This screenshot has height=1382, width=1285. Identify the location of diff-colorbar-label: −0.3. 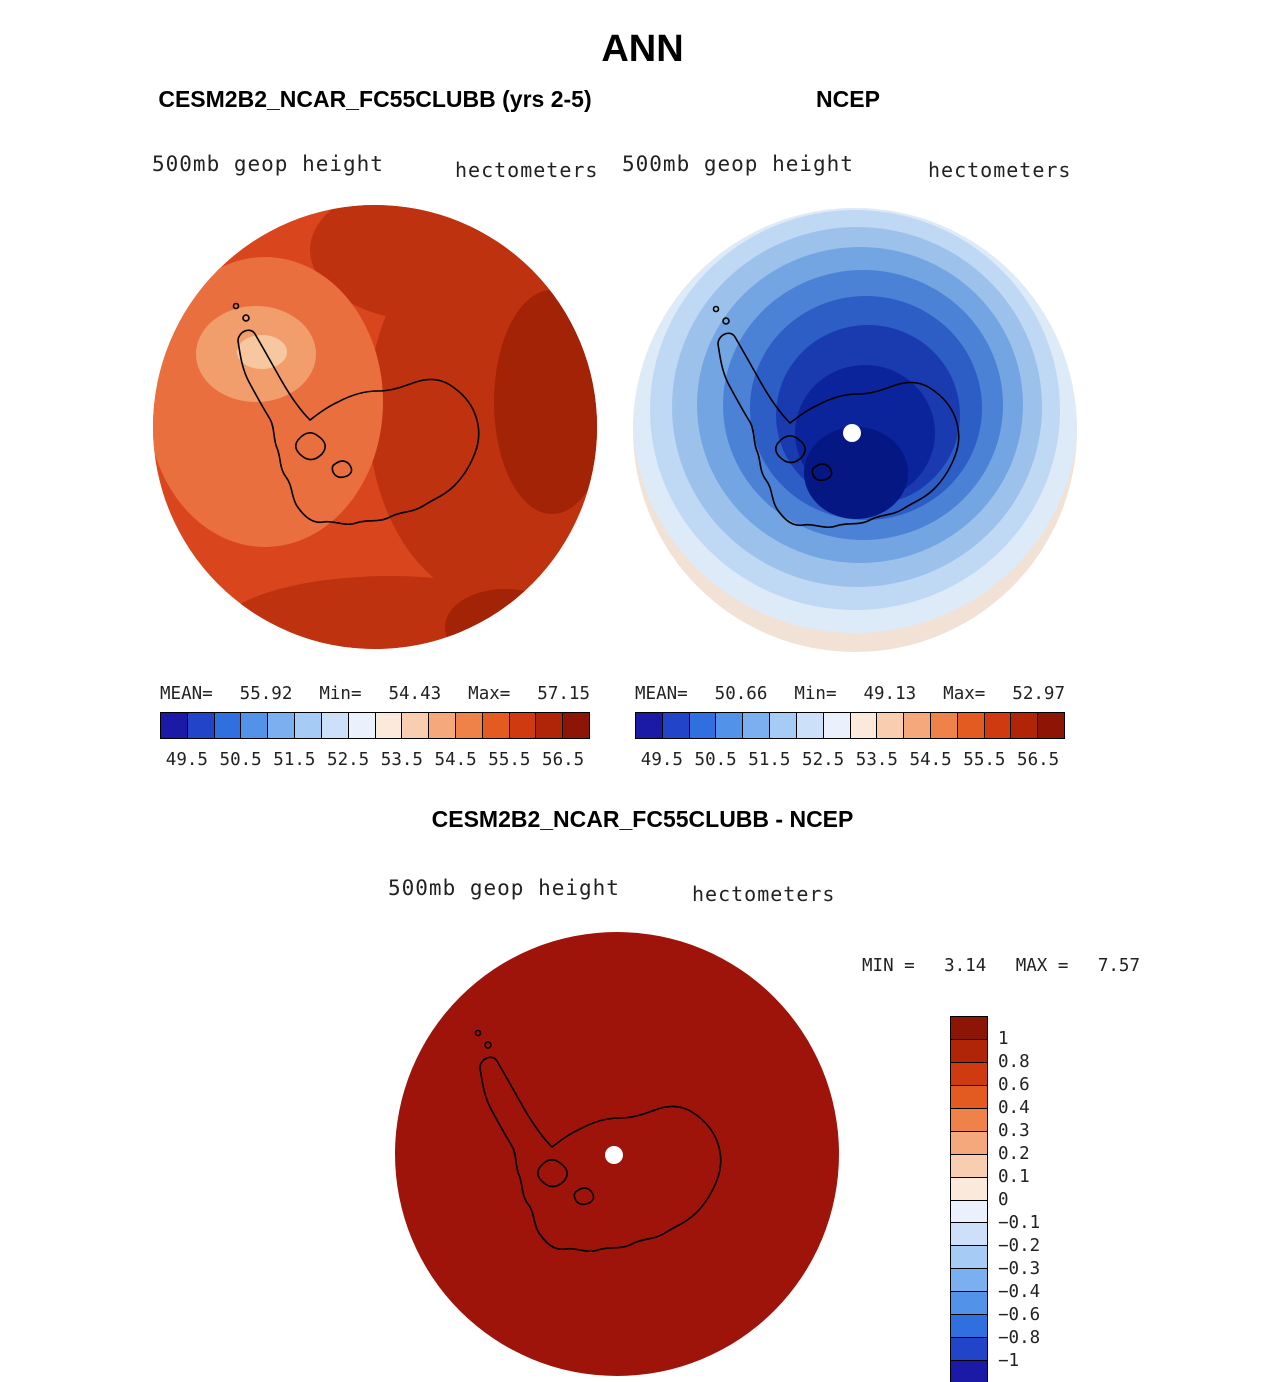
(1019, 1269).